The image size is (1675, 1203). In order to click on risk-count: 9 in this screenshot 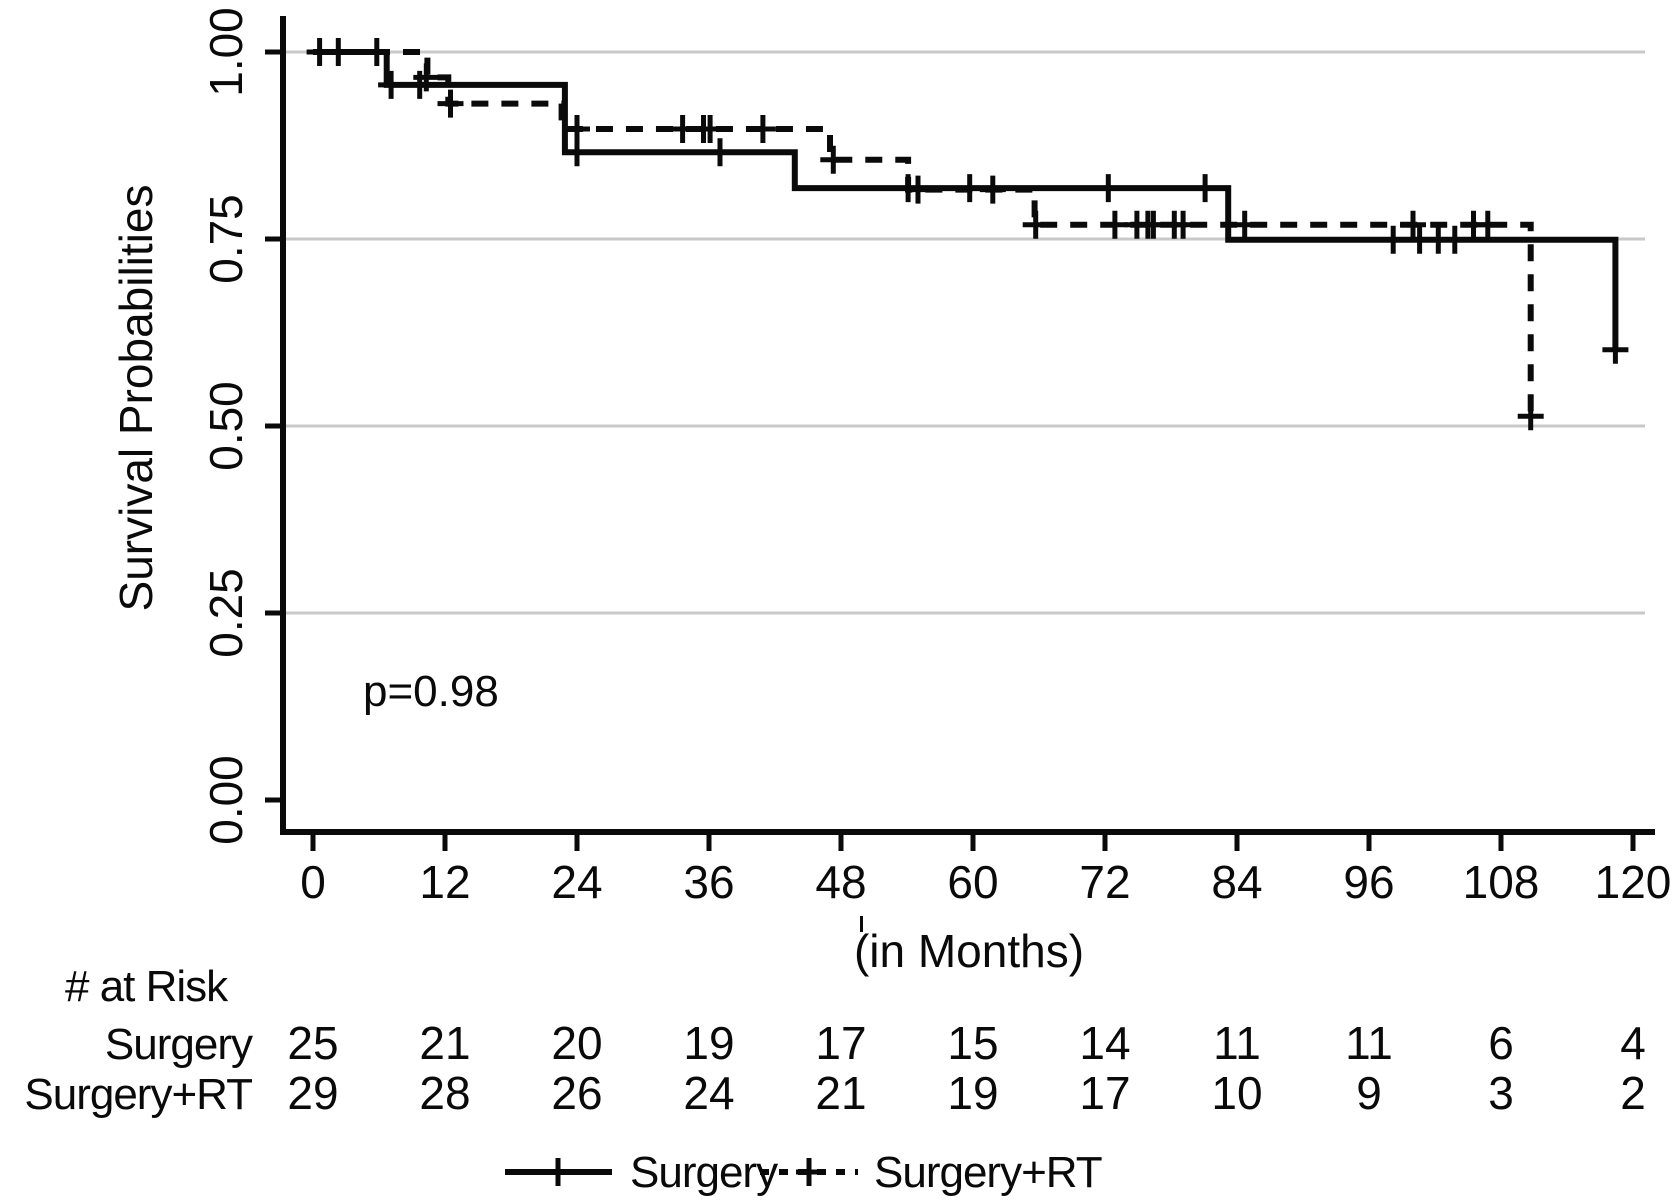, I will do `click(1369, 1093)`.